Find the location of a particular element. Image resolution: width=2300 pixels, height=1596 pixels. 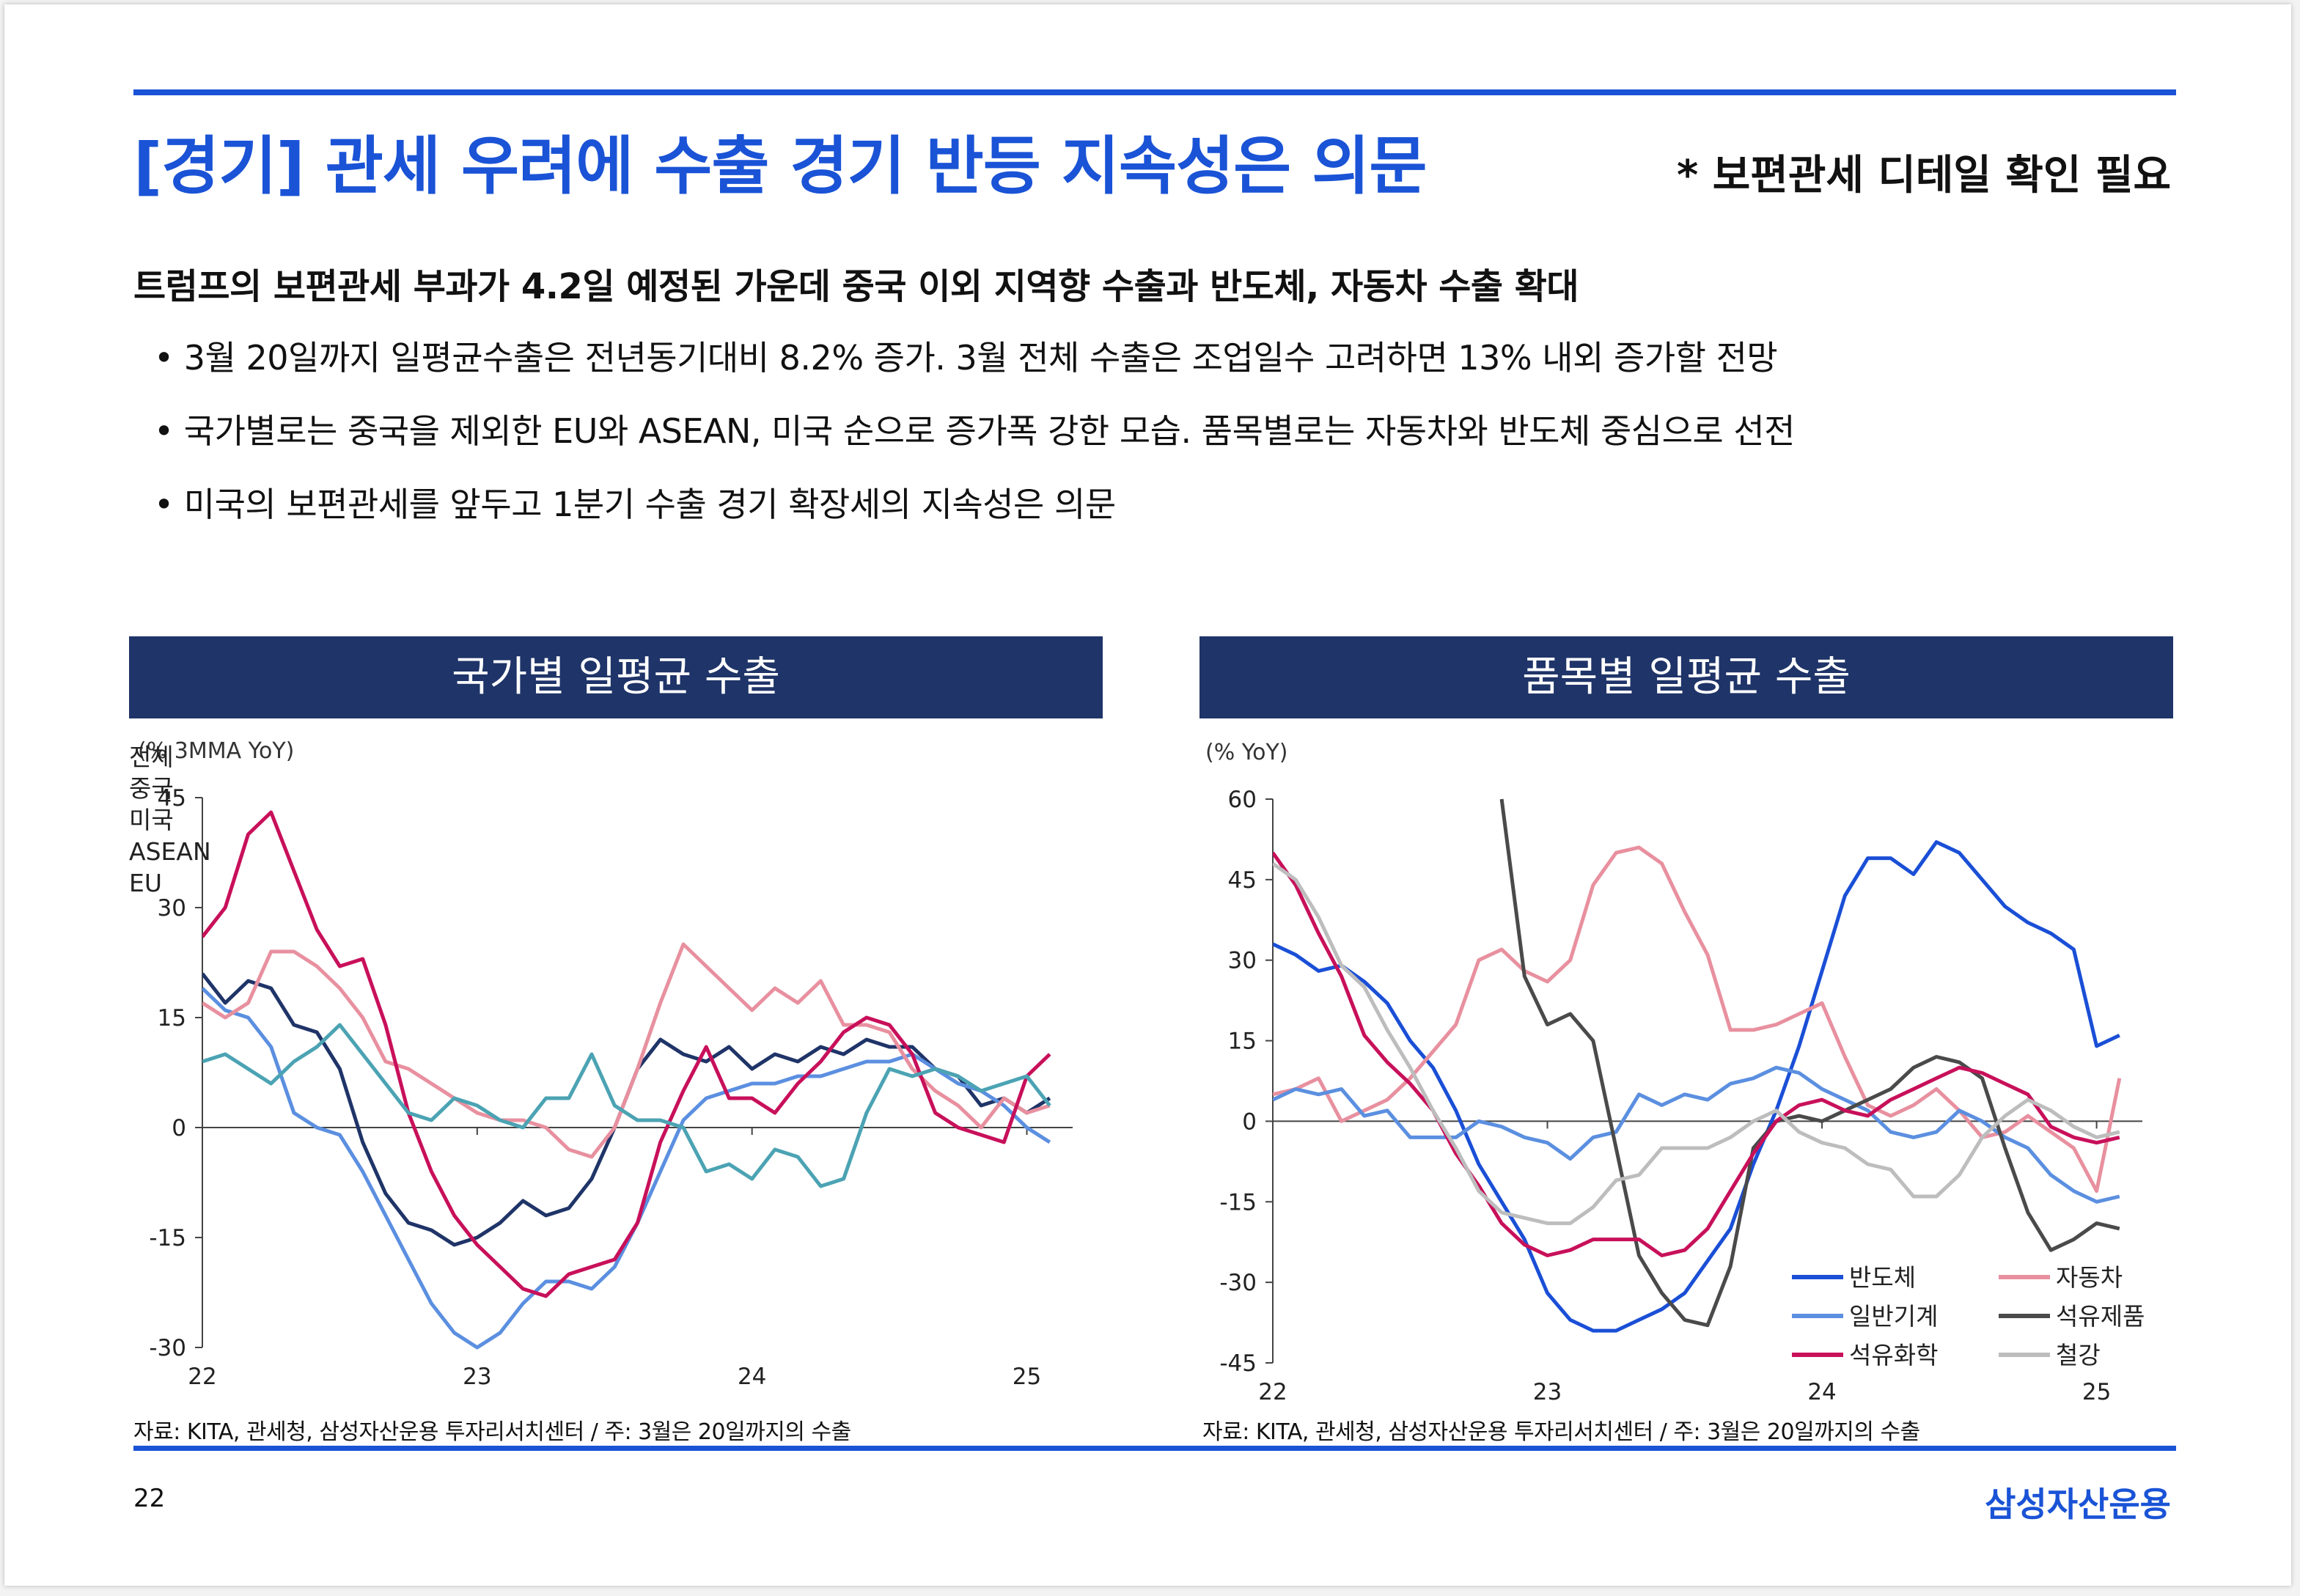

series-line-석유화학 is located at coordinates (1696, 1054).